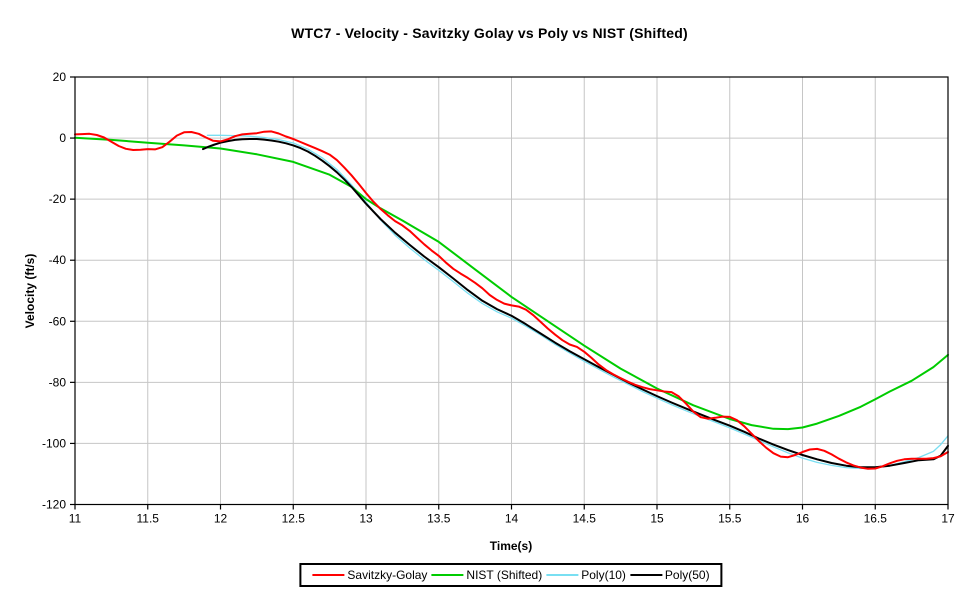  I want to click on x-tick-label: 11, so click(75, 519).